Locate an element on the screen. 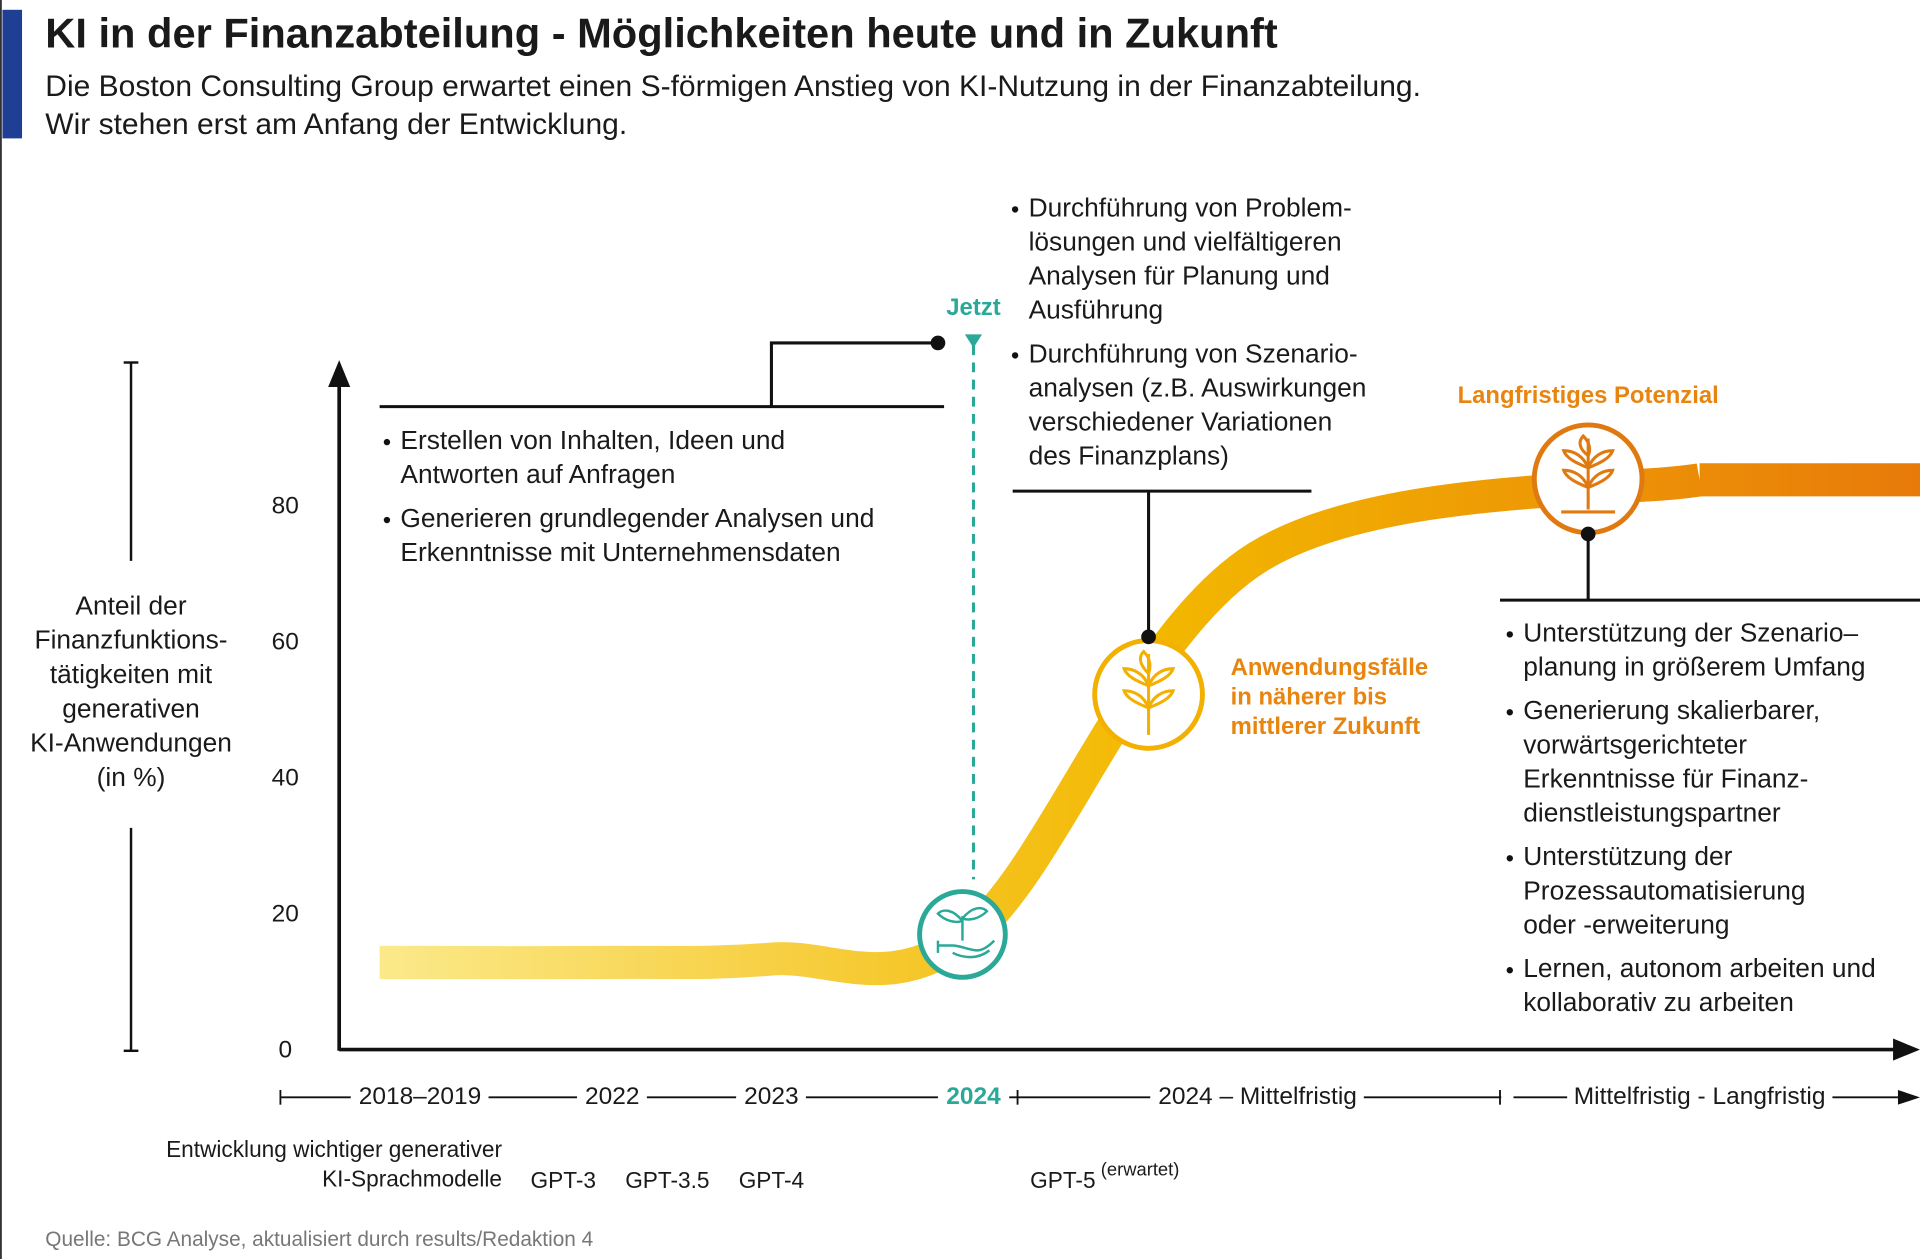 The width and height of the screenshot is (1920, 1259). bullet-text: analysen (z.B. Auswirkungen is located at coordinates (1198, 387).